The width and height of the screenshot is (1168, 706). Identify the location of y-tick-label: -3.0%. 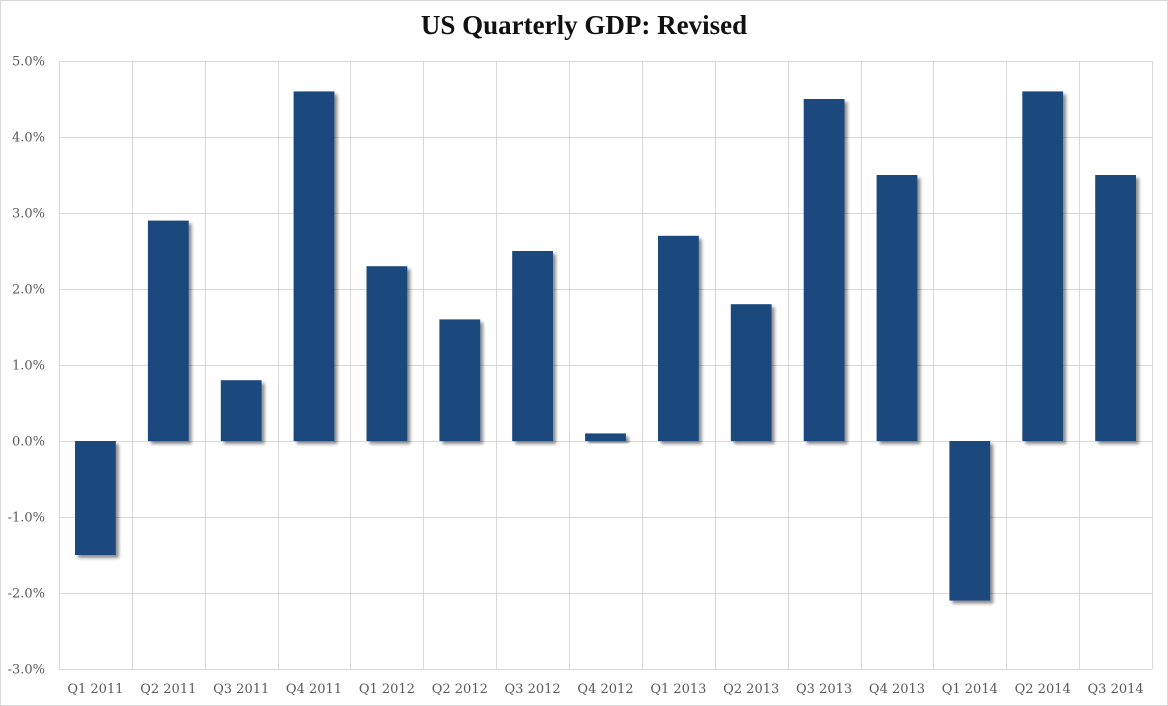
(26, 670).